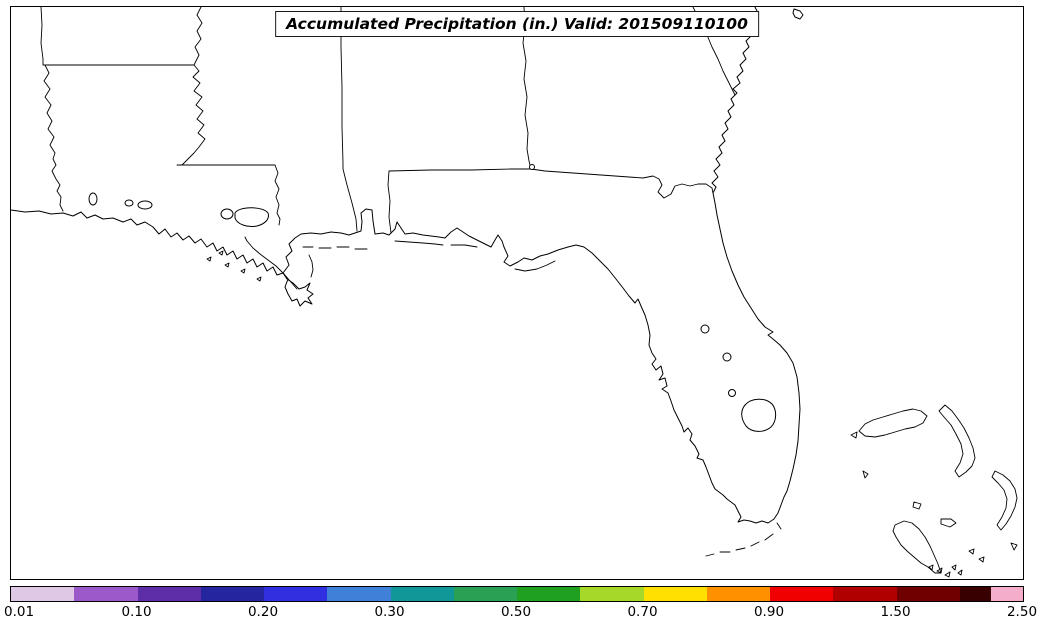 Image resolution: width=1054 pixels, height=633 pixels. I want to click on marsh-islets-path, so click(234, 266).